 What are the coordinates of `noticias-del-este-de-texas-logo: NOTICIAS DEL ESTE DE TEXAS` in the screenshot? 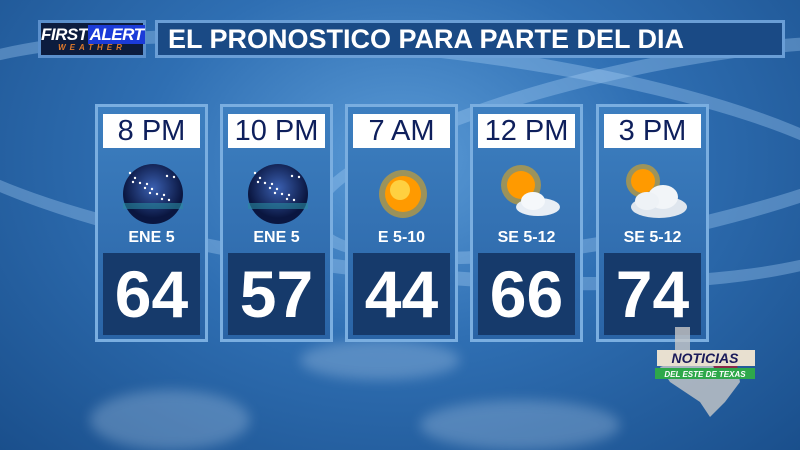 It's located at (705, 372).